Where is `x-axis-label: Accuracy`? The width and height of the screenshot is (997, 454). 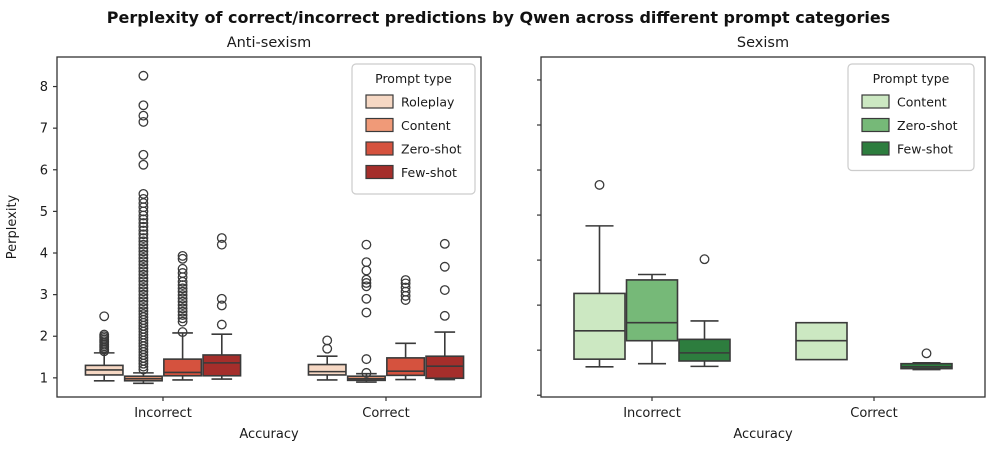
x-axis-label: Accuracy is located at coordinates (763, 434).